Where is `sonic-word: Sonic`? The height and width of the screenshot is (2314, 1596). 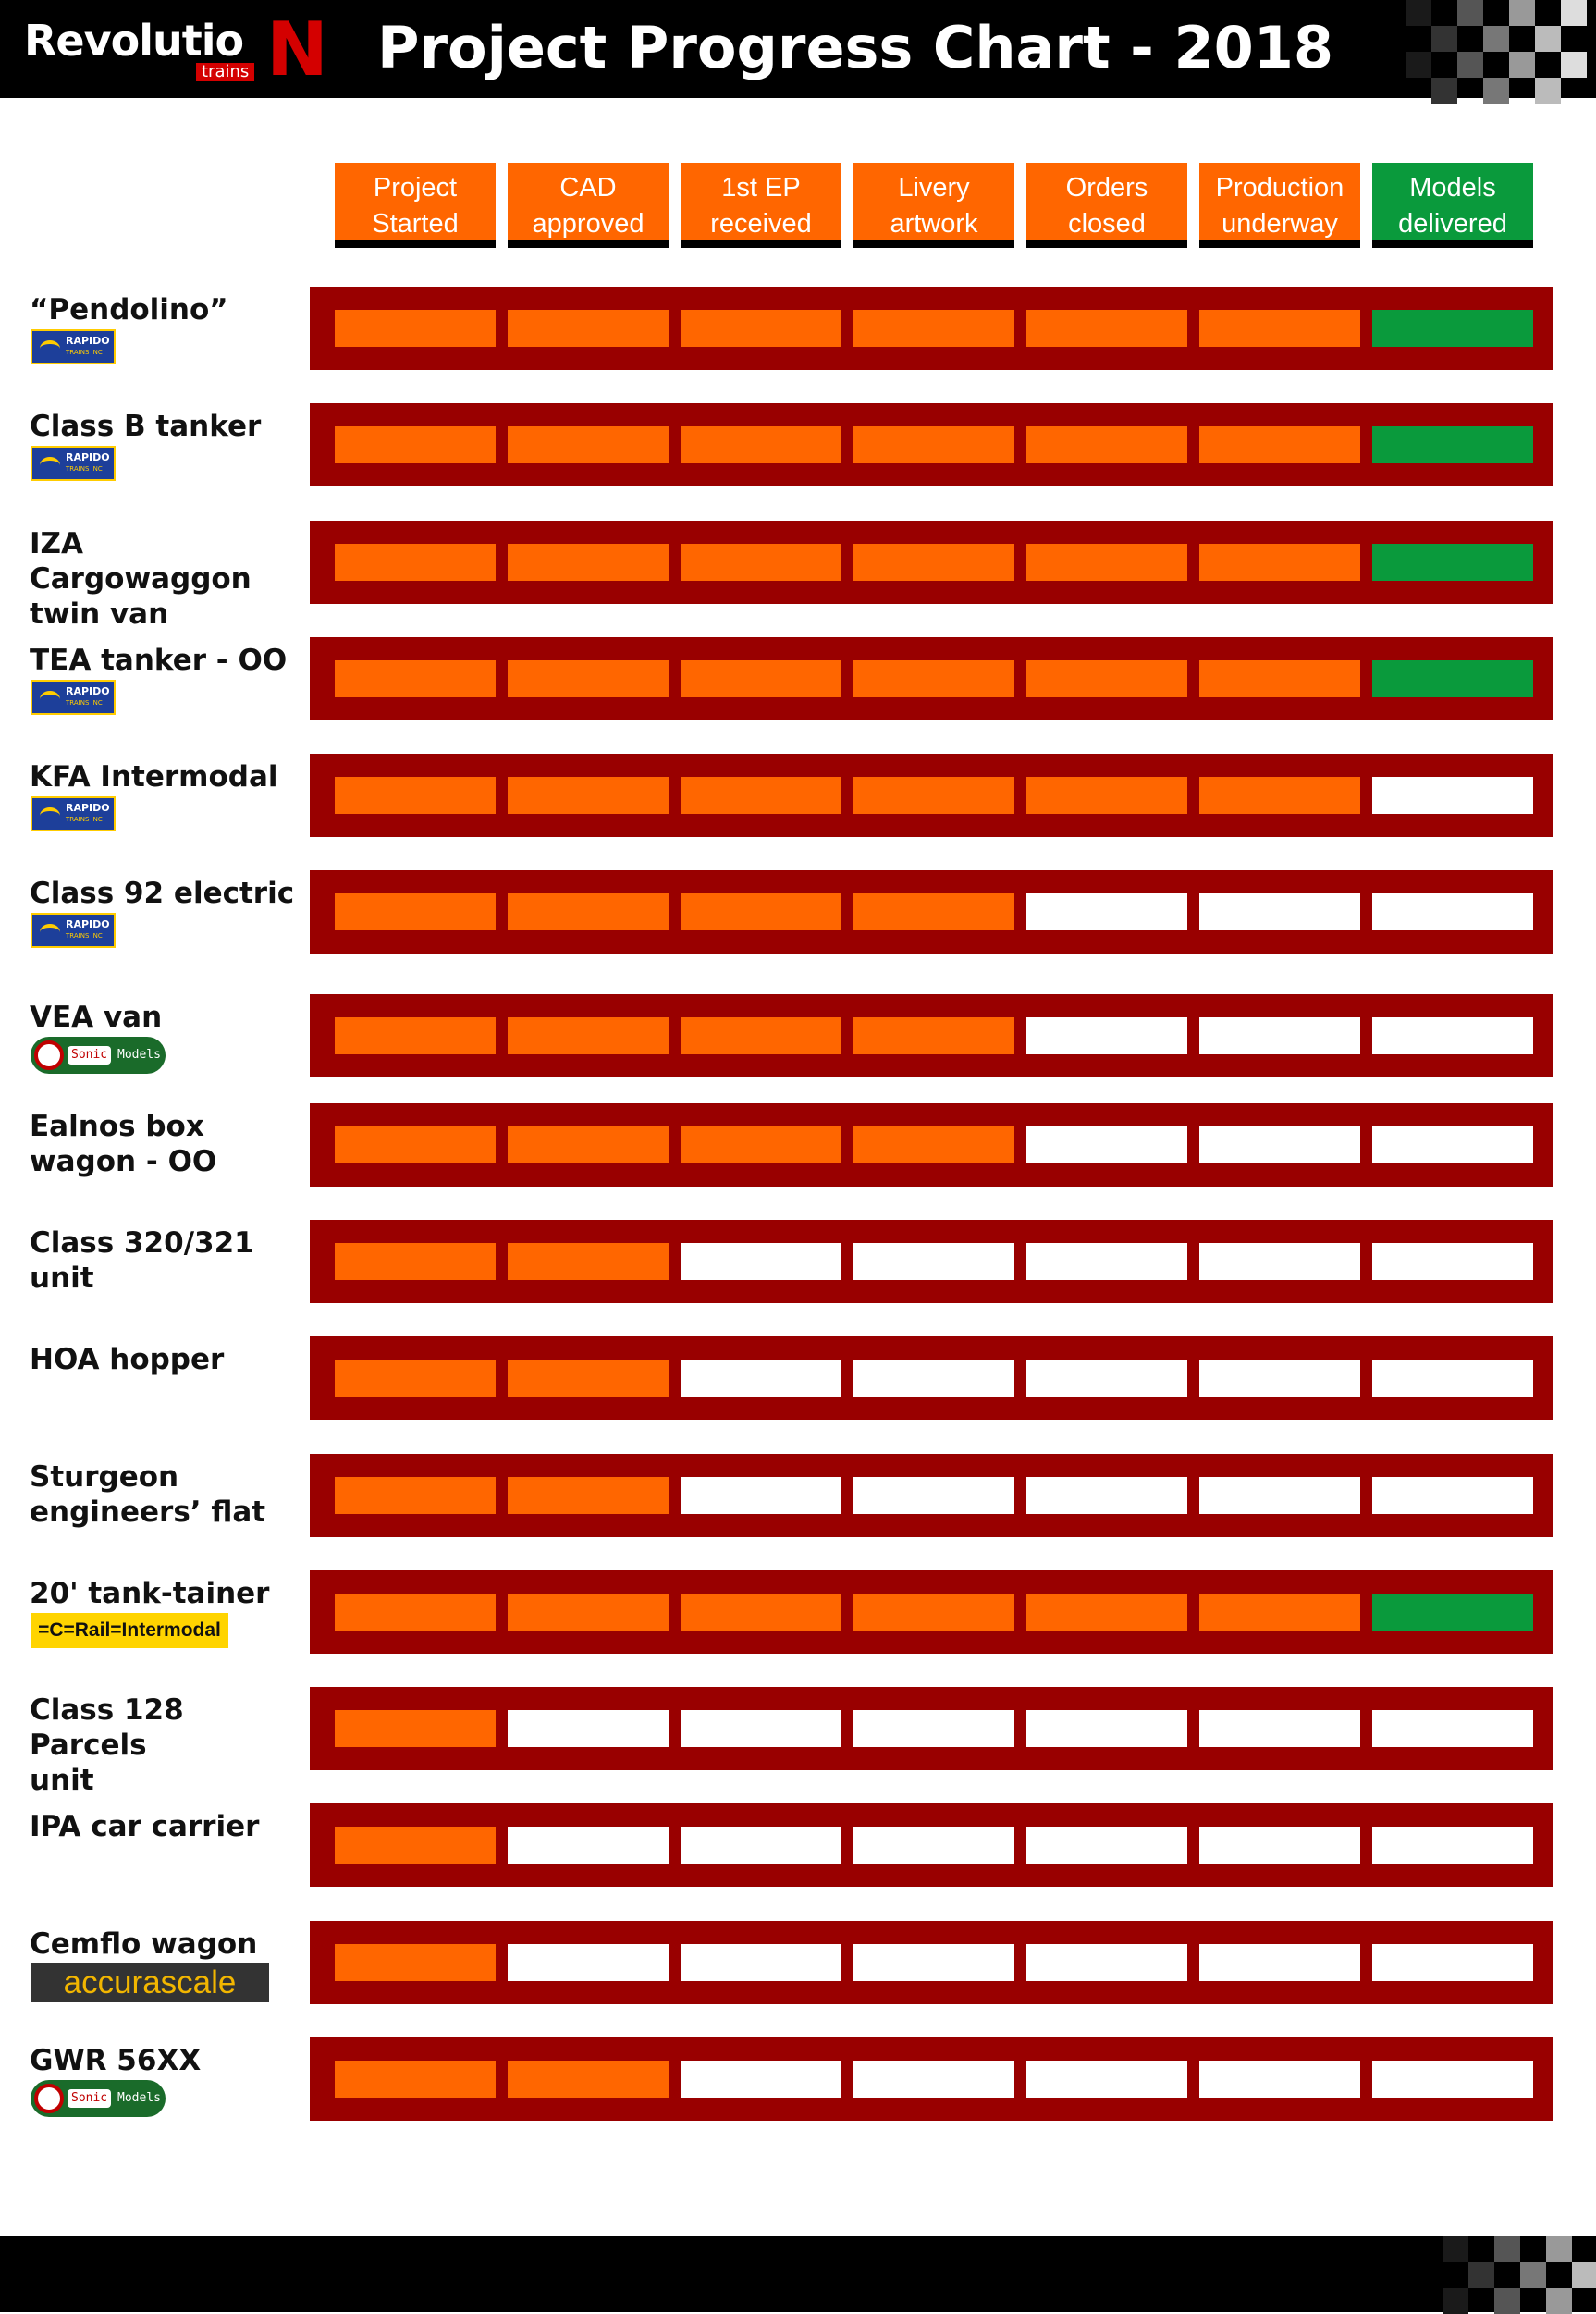
sonic-word: Sonic is located at coordinates (90, 1055).